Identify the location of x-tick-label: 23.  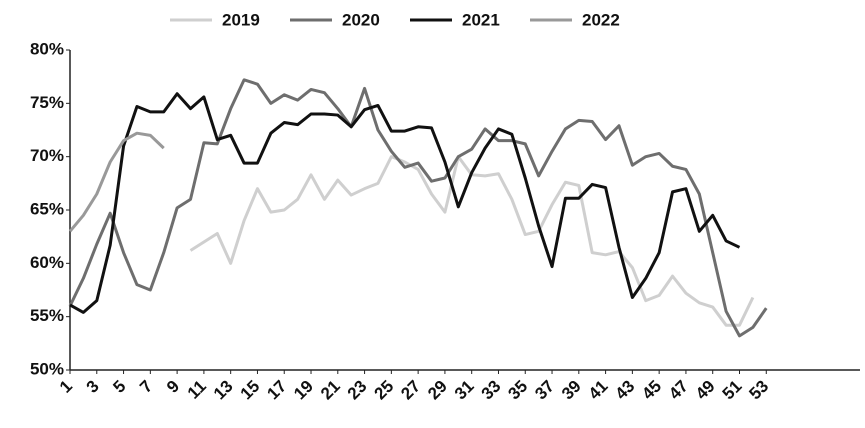
(357, 390).